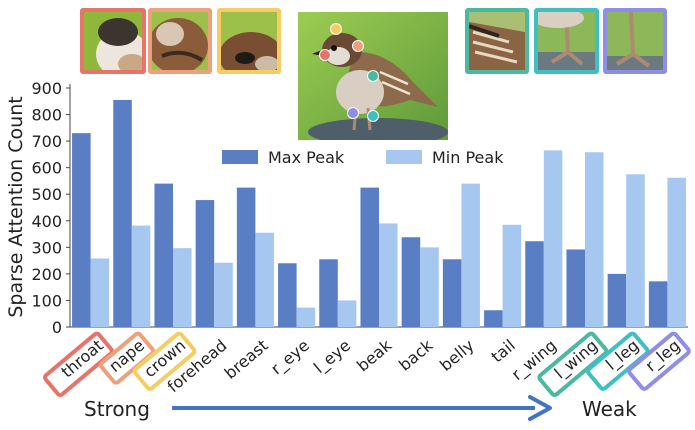  Describe the element at coordinates (609, 409) in the screenshot. I see `weak-label: Weak` at that location.